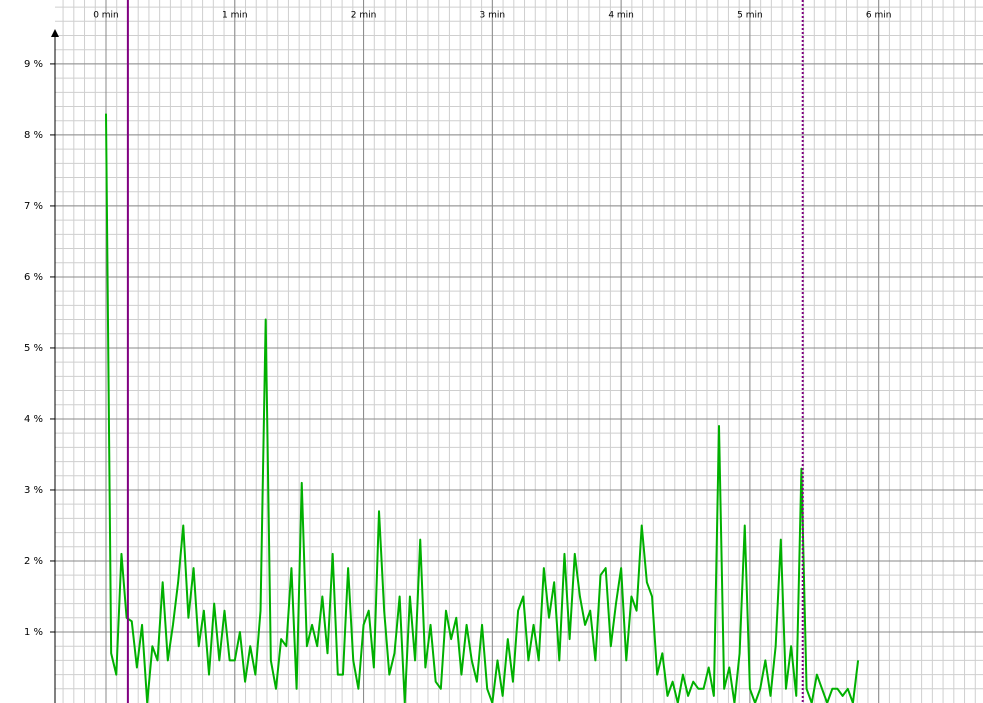 The image size is (983, 703). What do you see at coordinates (493, 16) in the screenshot?
I see `x-tick-label: 3 min` at bounding box center [493, 16].